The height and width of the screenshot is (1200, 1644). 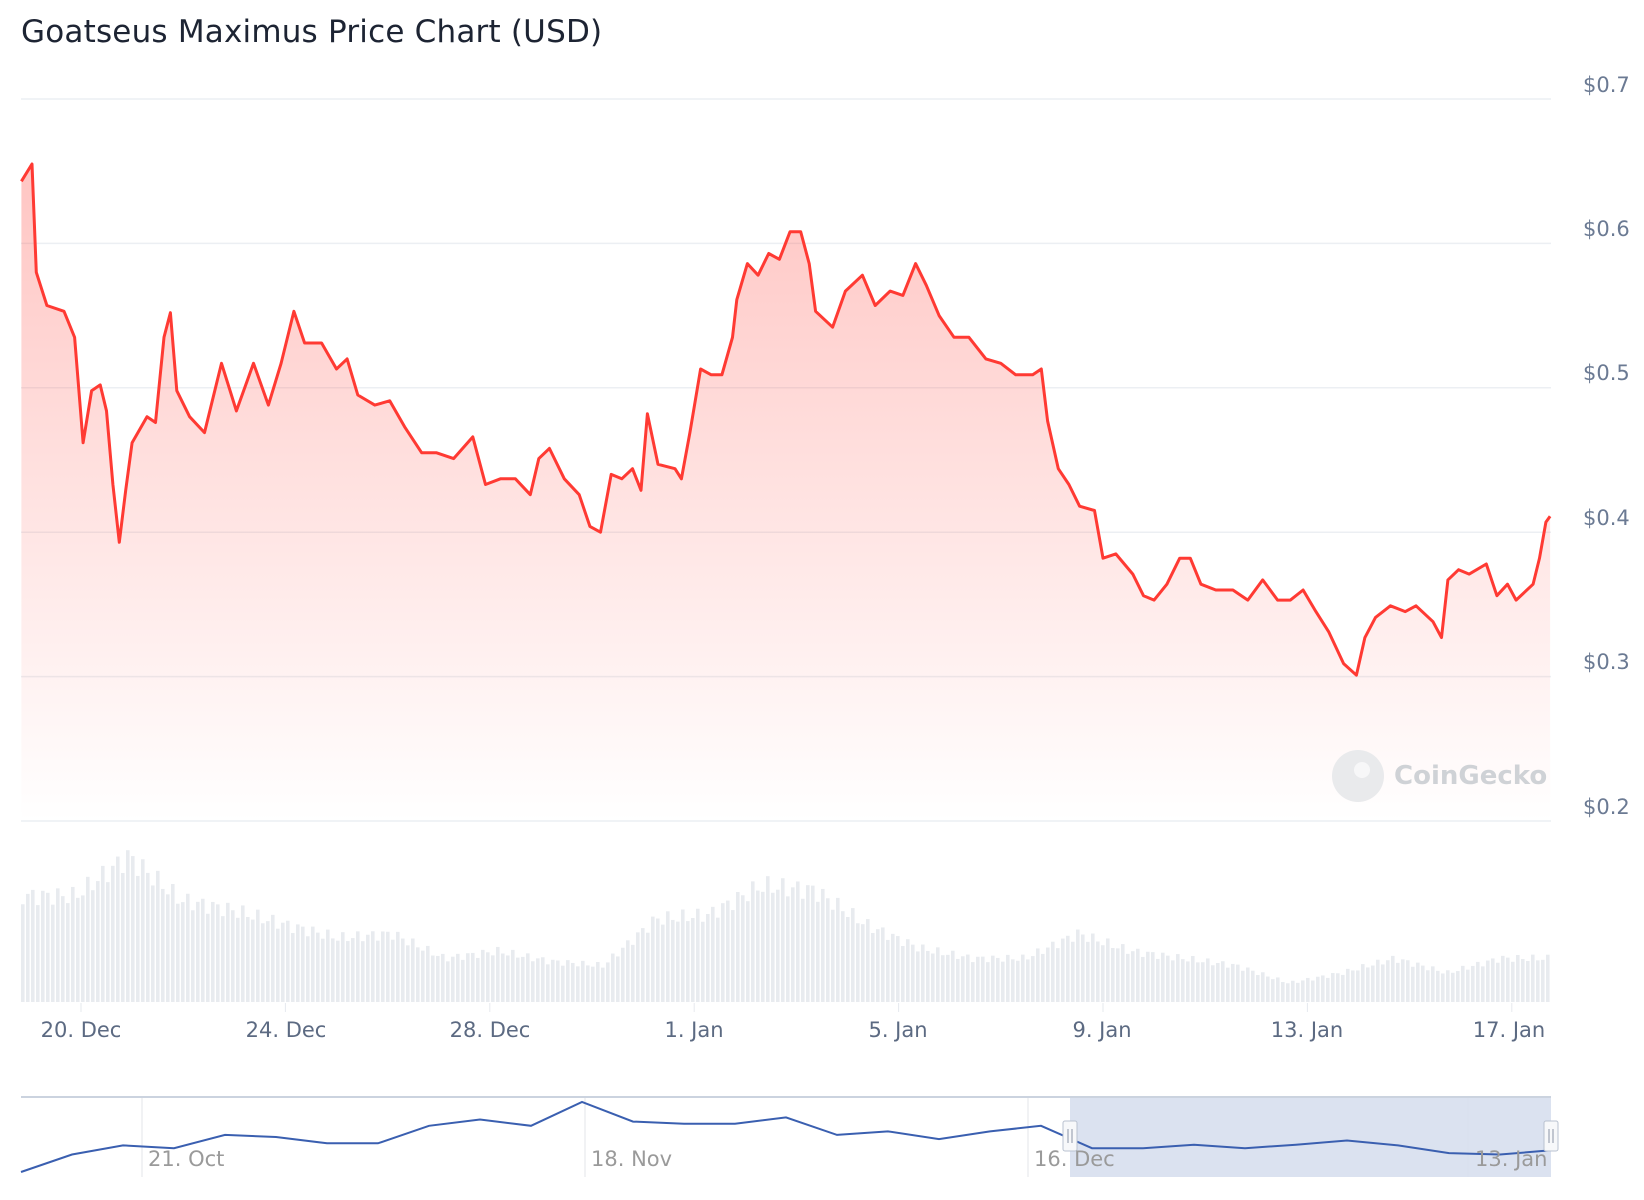 I want to click on navigator-handle-left, so click(x=1070, y=1136).